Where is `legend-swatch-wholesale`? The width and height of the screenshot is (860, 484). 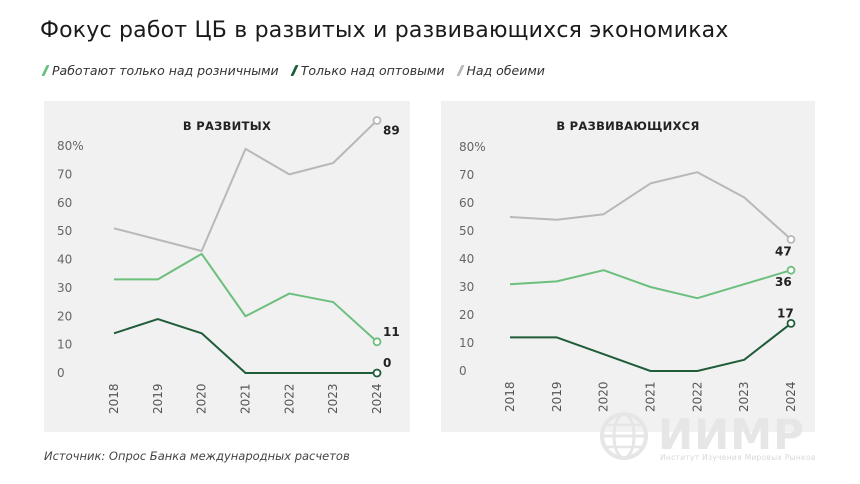 legend-swatch-wholesale is located at coordinates (294, 70).